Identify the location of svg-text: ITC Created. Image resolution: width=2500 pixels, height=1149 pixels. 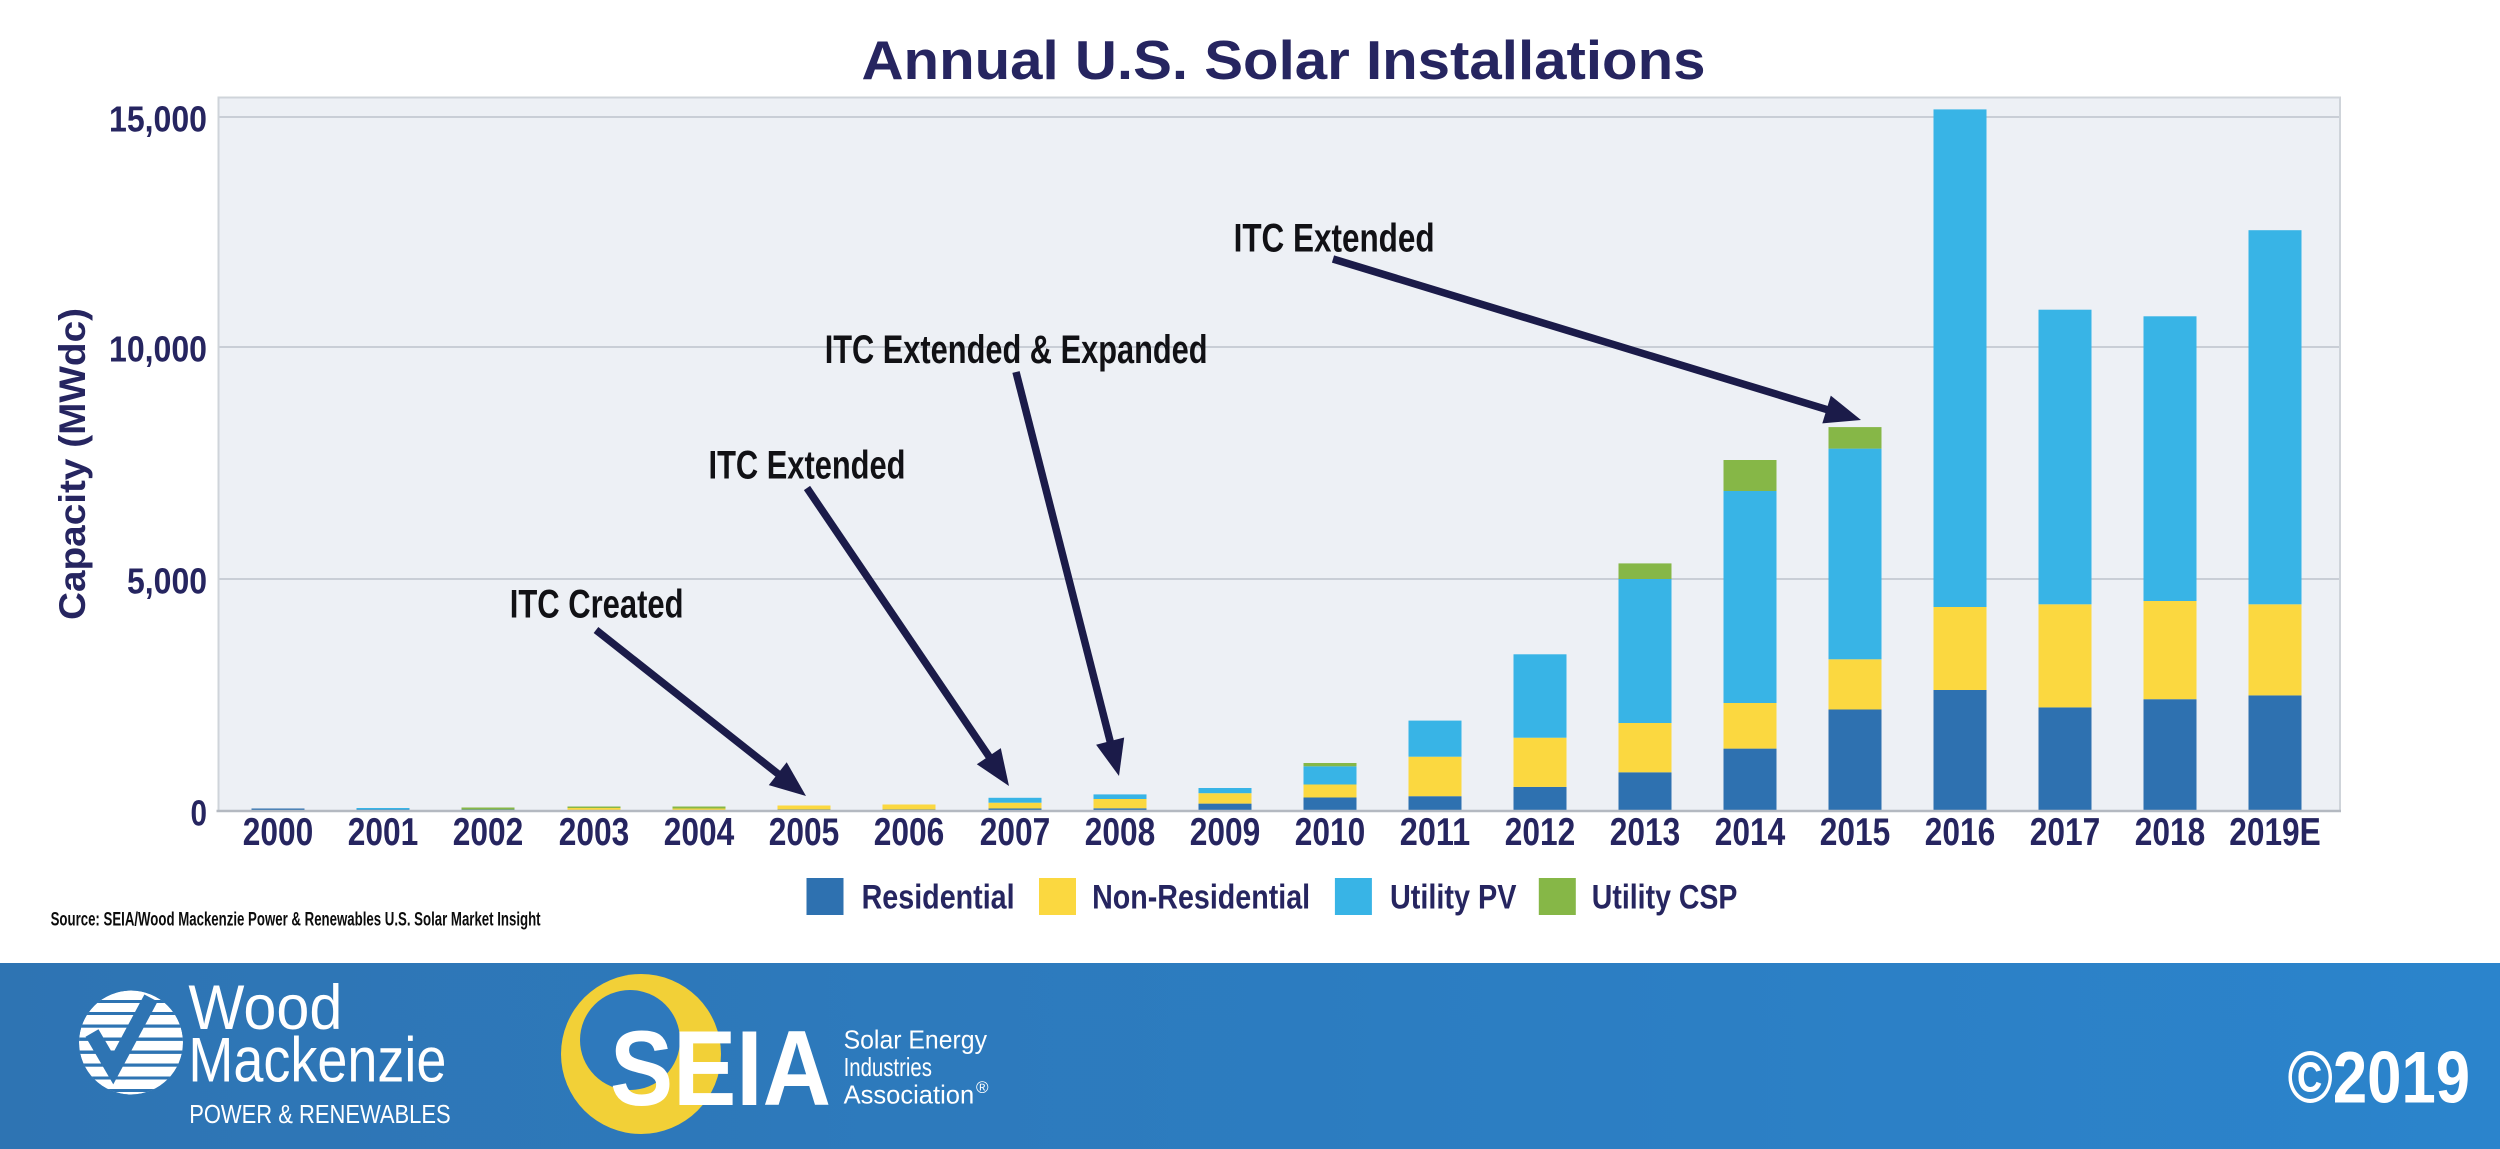
(597, 605).